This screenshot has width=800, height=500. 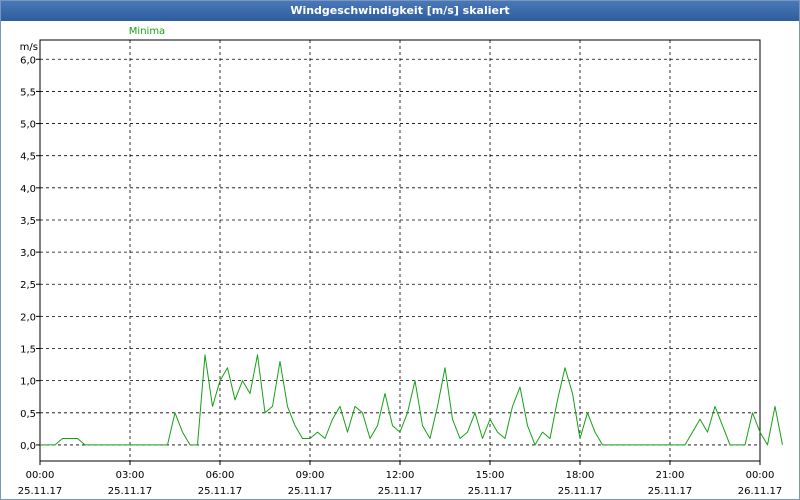 I want to click on y-tick-label: 5,0, so click(x=28, y=125).